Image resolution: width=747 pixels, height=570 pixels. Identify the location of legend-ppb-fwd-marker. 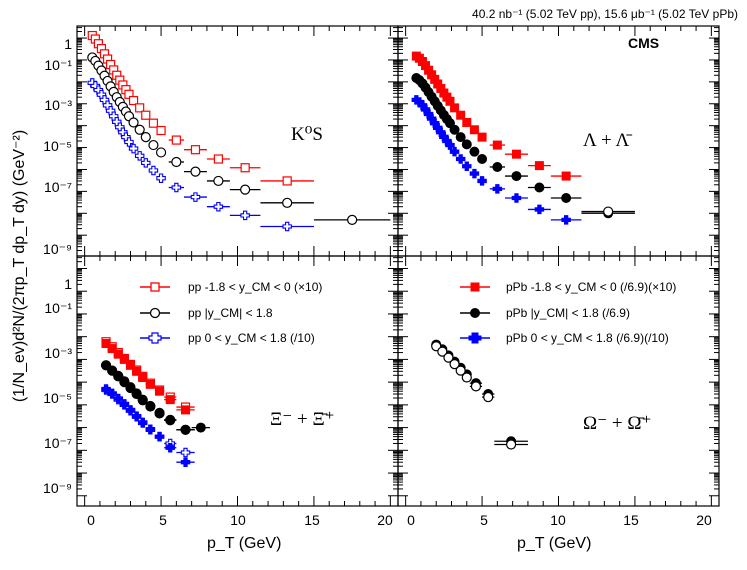
(475, 287).